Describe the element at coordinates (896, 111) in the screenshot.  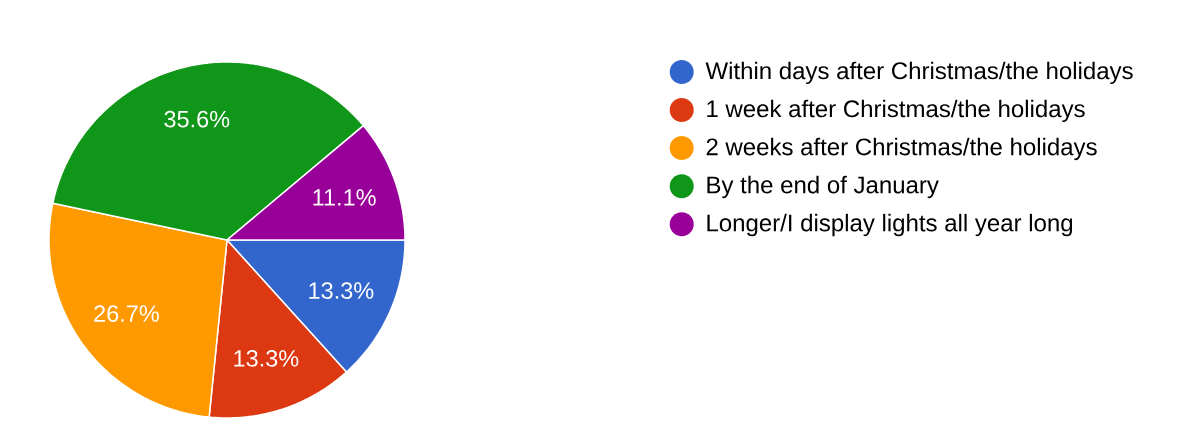
I see `legend-label: 1 week after Christmas/the holidays` at that location.